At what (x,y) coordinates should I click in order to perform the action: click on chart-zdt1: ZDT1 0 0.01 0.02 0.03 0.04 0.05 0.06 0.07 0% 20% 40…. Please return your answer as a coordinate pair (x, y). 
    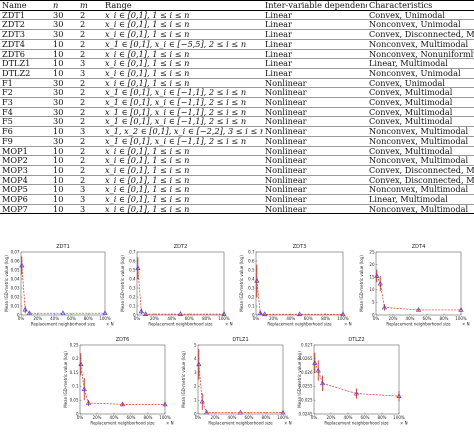
    Looking at the image, I should click on (59, 287).